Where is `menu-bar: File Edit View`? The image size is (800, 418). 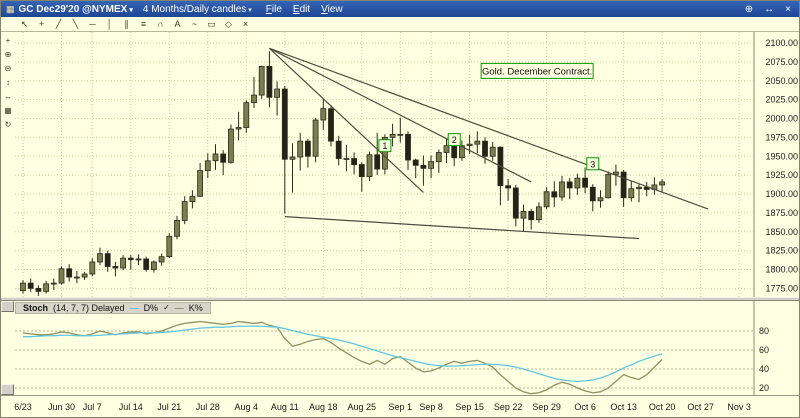
menu-bar: File Edit View is located at coordinates (310, 9).